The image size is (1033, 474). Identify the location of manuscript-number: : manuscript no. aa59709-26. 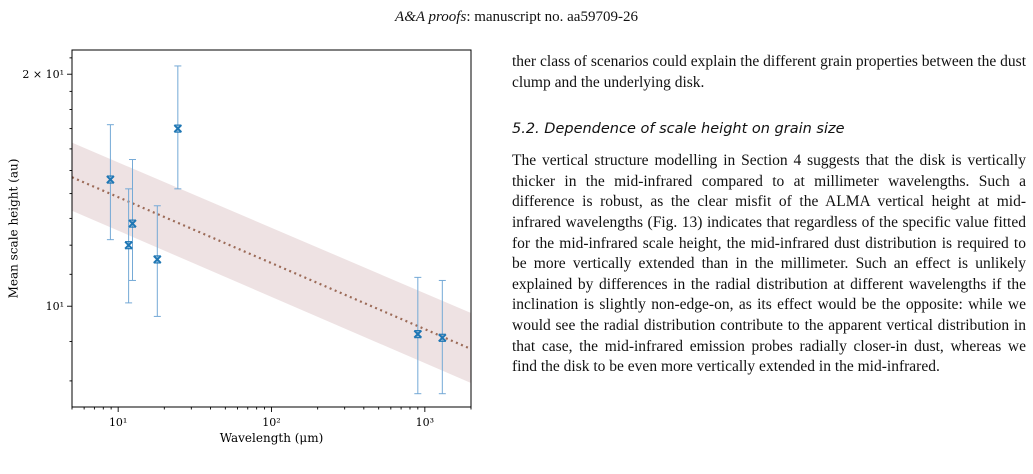
(552, 17).